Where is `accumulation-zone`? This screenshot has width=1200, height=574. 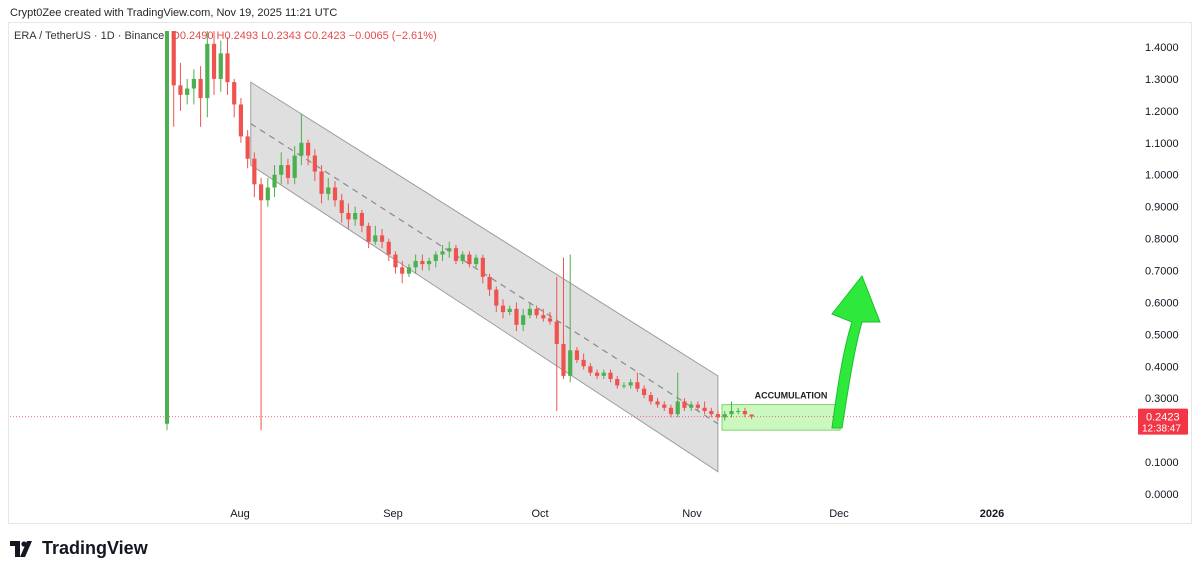
accumulation-zone is located at coordinates (781, 417).